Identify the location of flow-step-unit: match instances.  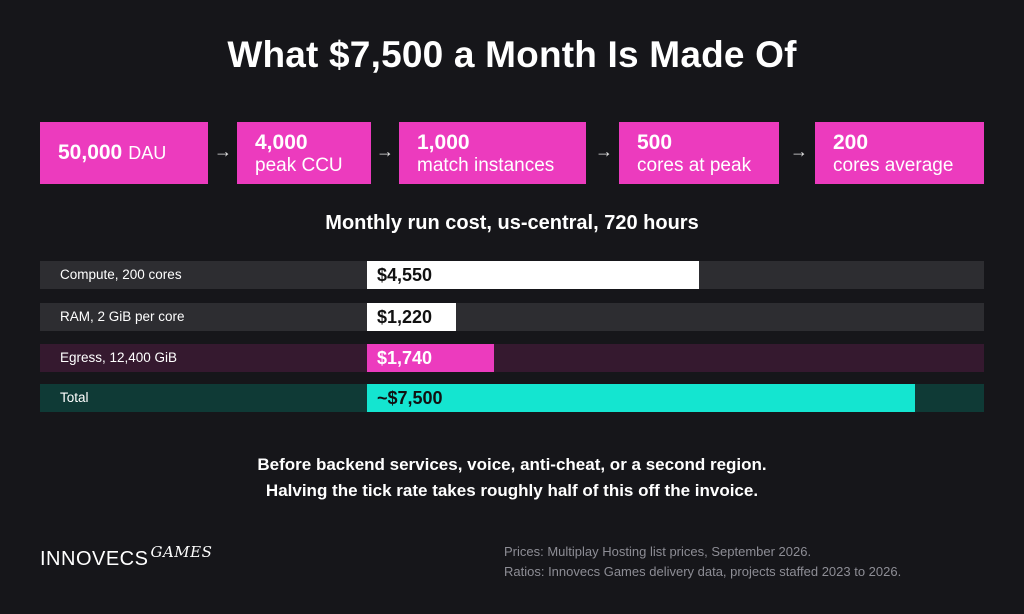
(486, 165).